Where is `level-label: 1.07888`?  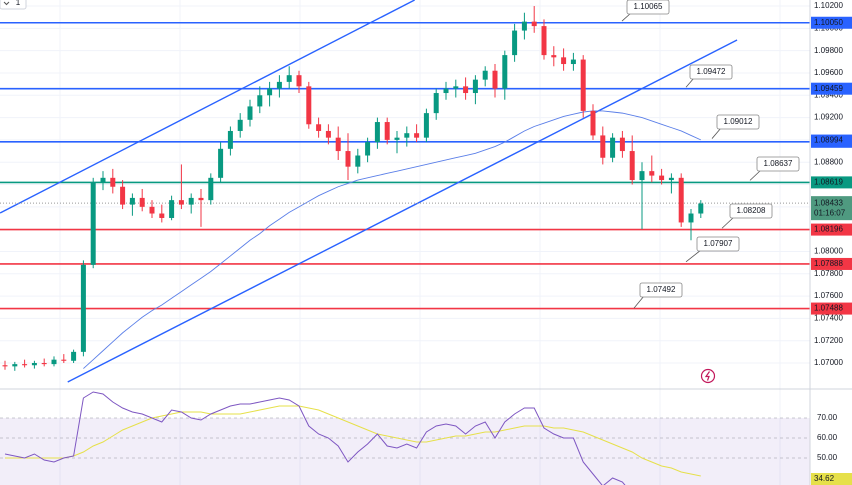 level-label: 1.07888 is located at coordinates (828, 263).